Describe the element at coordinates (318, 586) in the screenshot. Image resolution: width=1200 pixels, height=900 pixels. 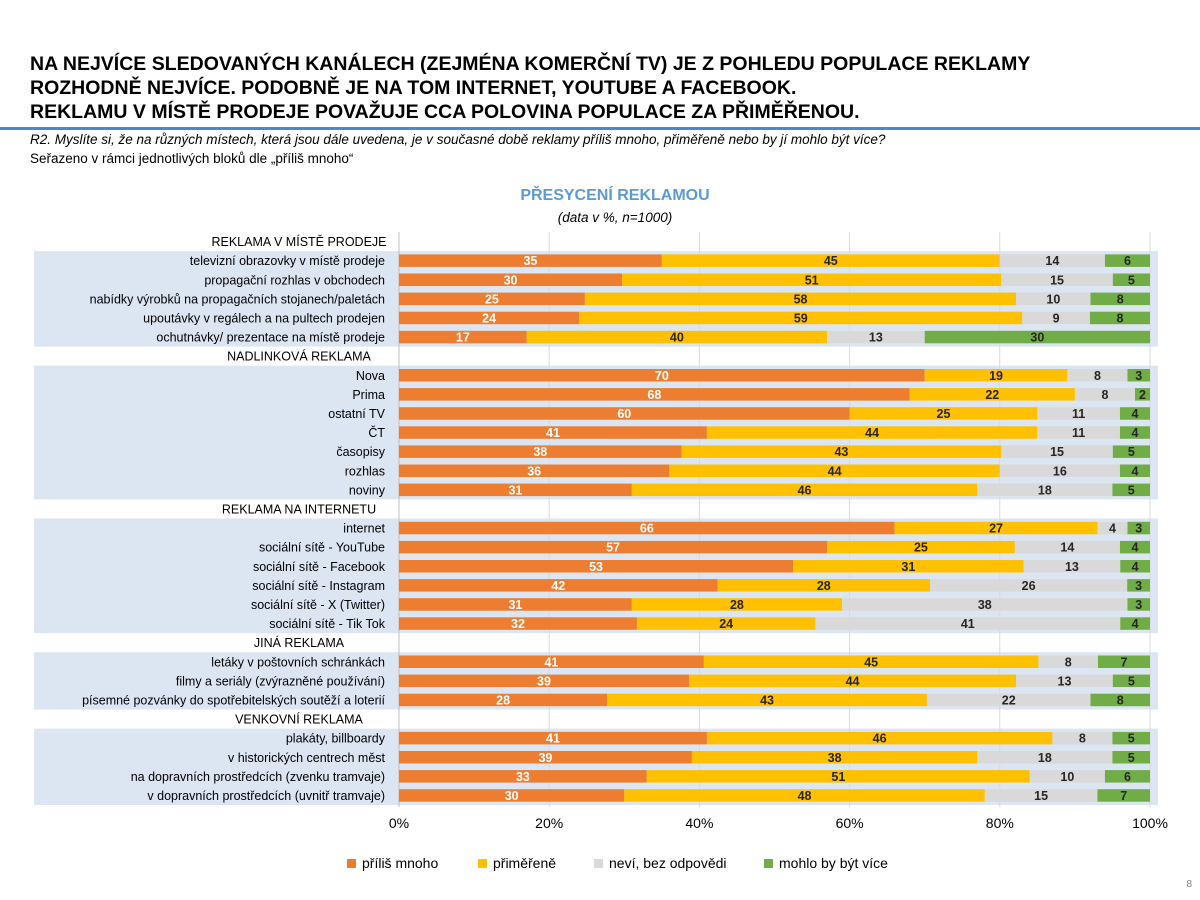
I see `category-label: sociální sítě - Instagram` at that location.